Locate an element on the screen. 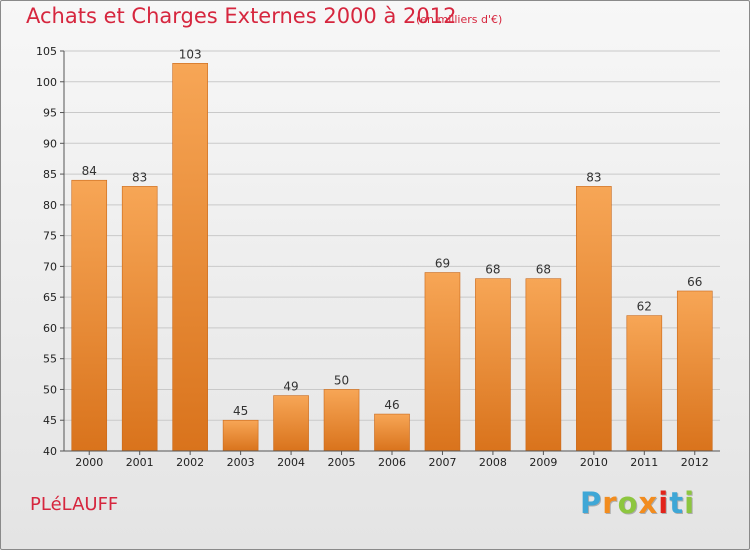 This screenshot has width=750, height=550. x-tick-label: 2000 is located at coordinates (89, 462).